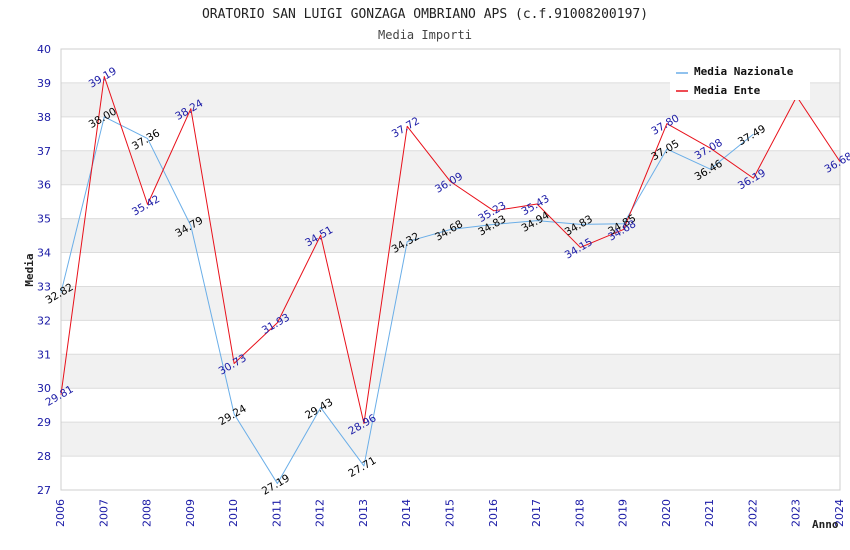  I want to click on x-tick-label: 2010, so click(233, 513).